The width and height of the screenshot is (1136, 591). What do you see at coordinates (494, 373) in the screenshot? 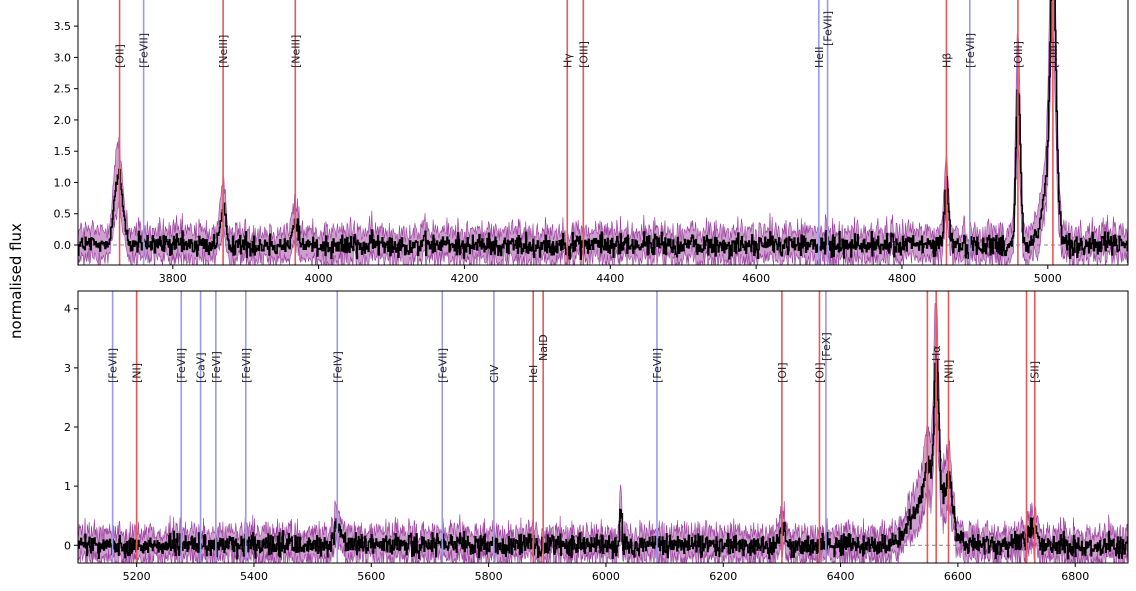
I see `line-label: CIV` at bounding box center [494, 373].